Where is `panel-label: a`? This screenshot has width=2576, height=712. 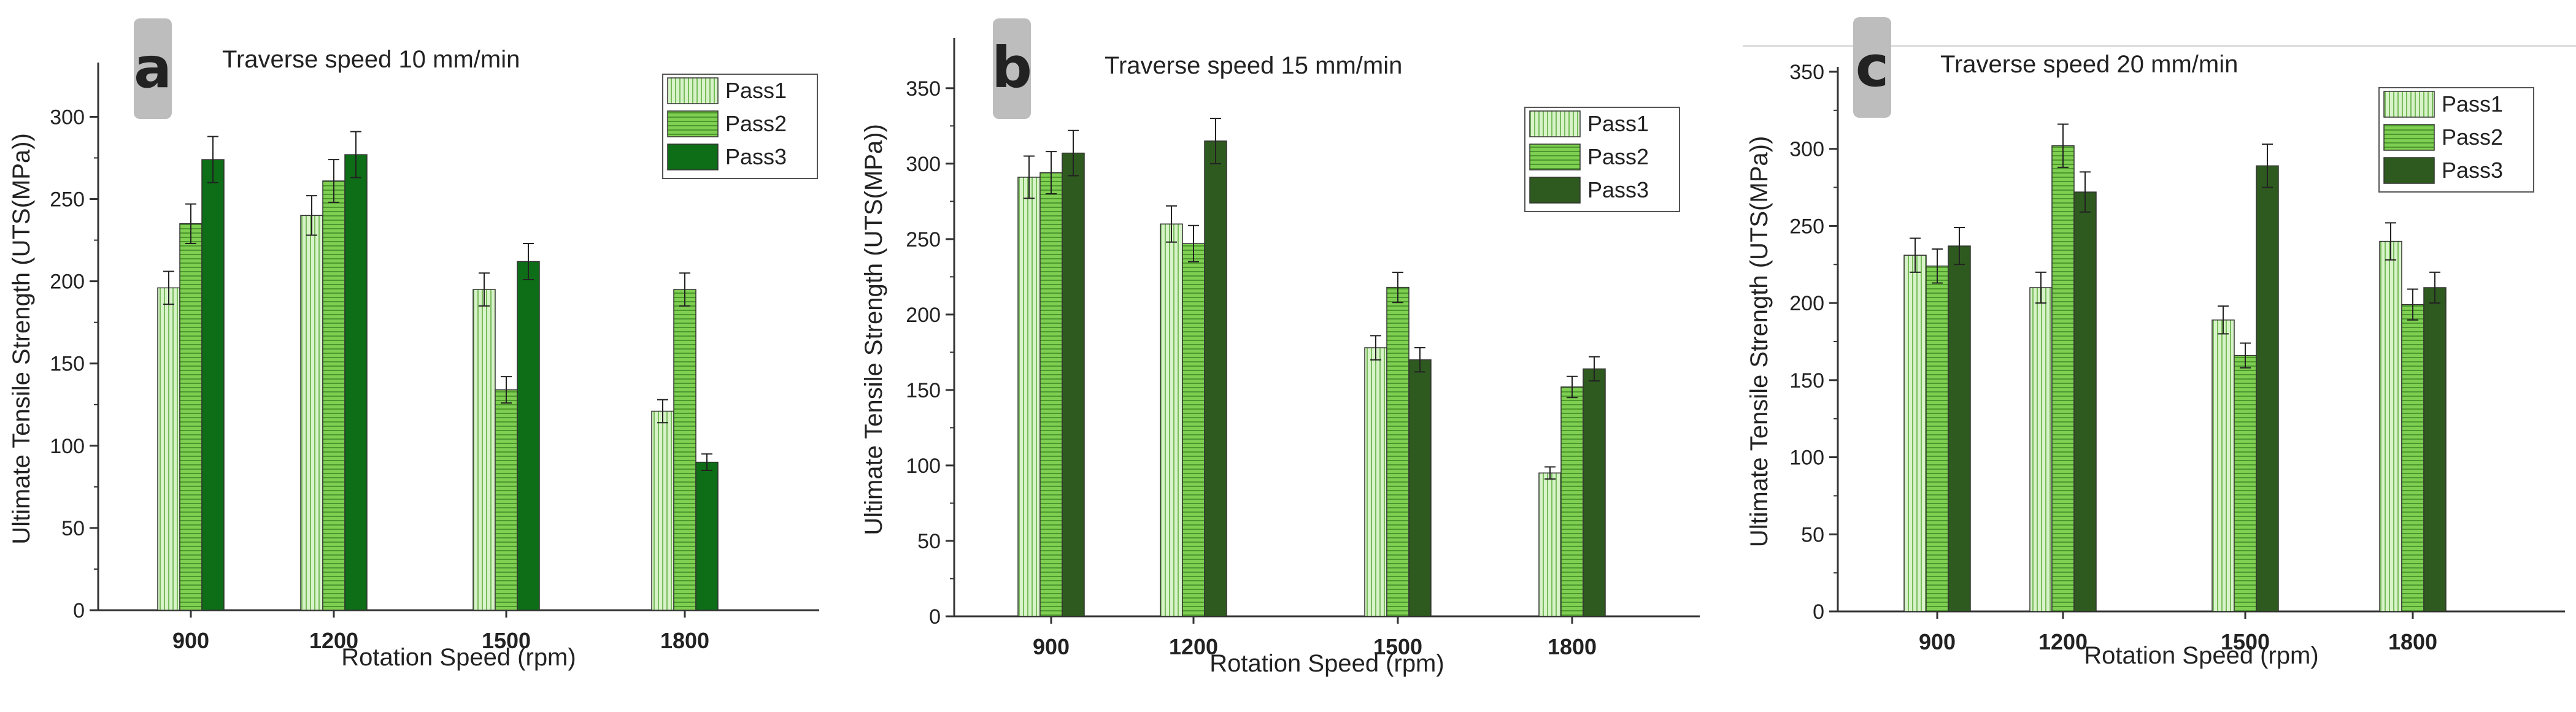 panel-label: a is located at coordinates (153, 68).